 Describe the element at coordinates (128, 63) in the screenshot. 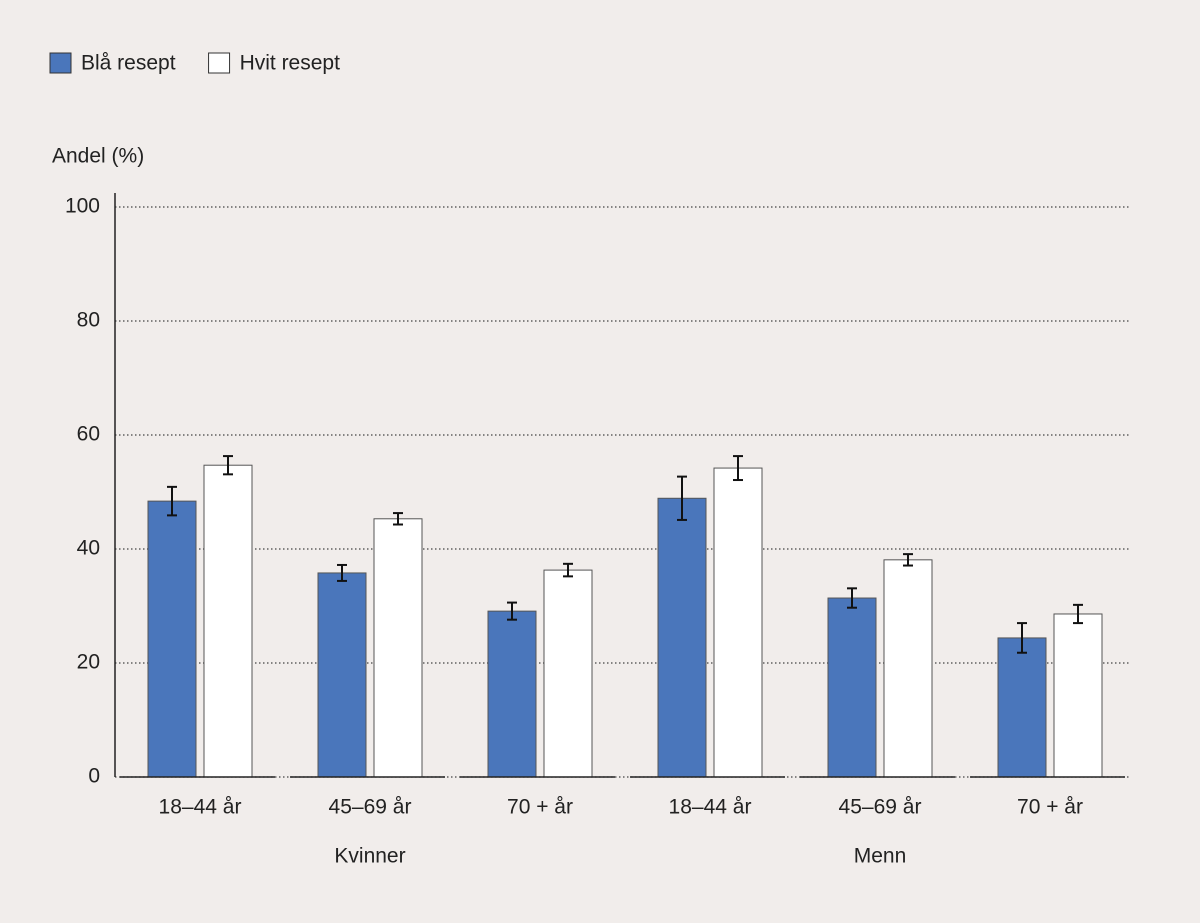

I see `legend-label: Blå resept` at that location.